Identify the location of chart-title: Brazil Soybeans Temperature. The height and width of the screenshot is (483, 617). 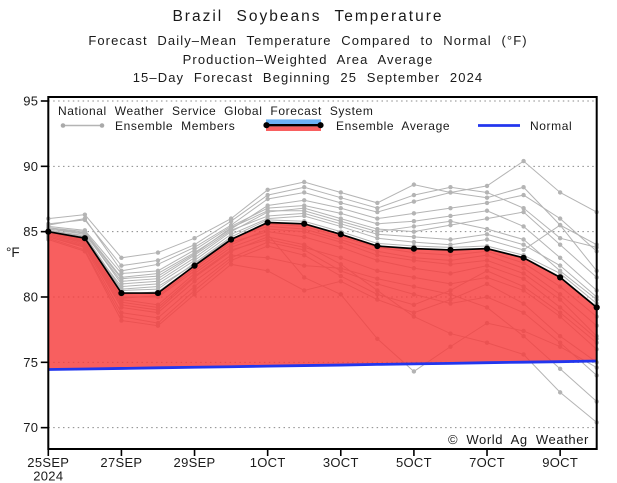
(307, 16).